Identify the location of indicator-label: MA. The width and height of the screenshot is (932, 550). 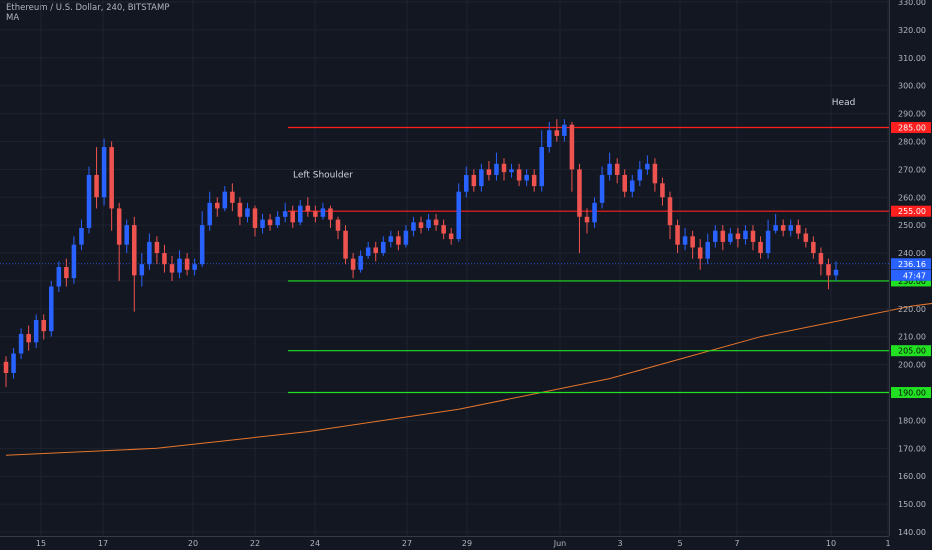
(13, 18).